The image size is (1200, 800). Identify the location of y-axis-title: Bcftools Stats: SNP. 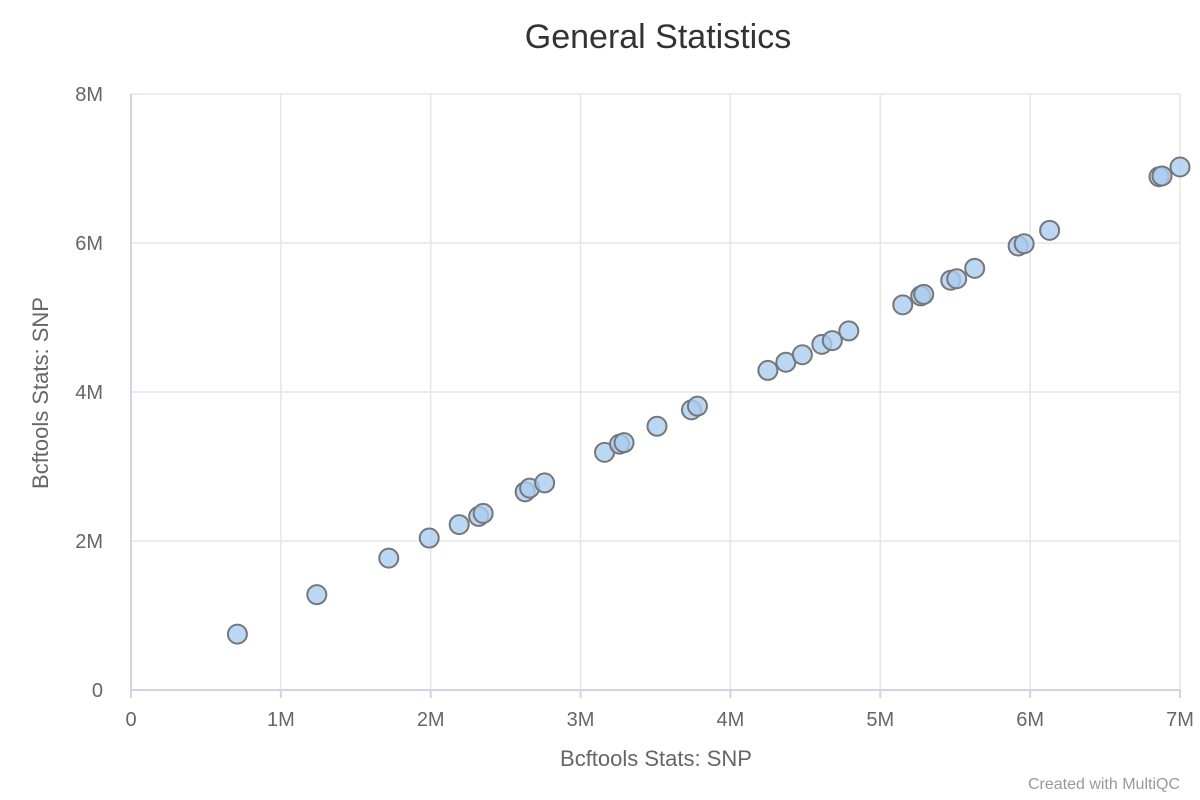
(40, 393).